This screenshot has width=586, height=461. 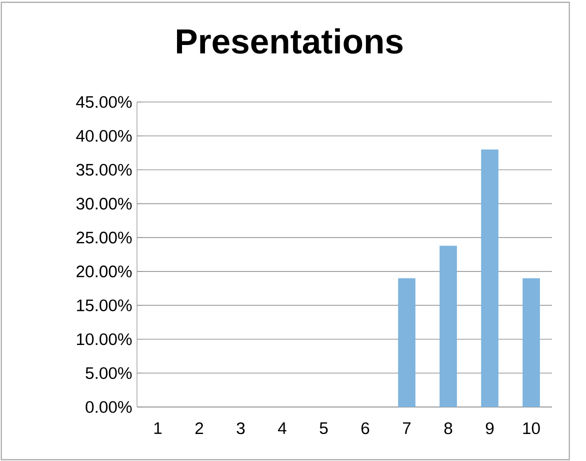 I want to click on y-tick-label: 35.00%, so click(x=104, y=170).